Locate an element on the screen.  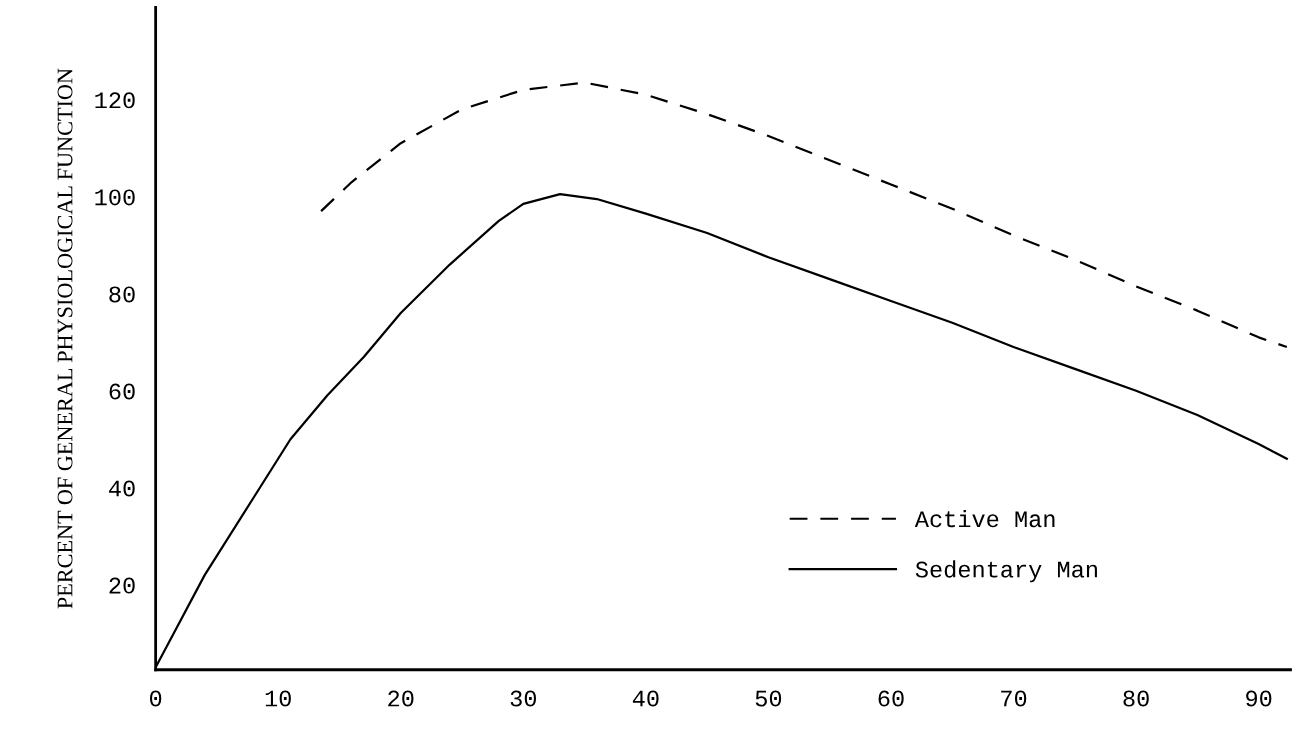
x-tick-label: 40 is located at coordinates (645, 698).